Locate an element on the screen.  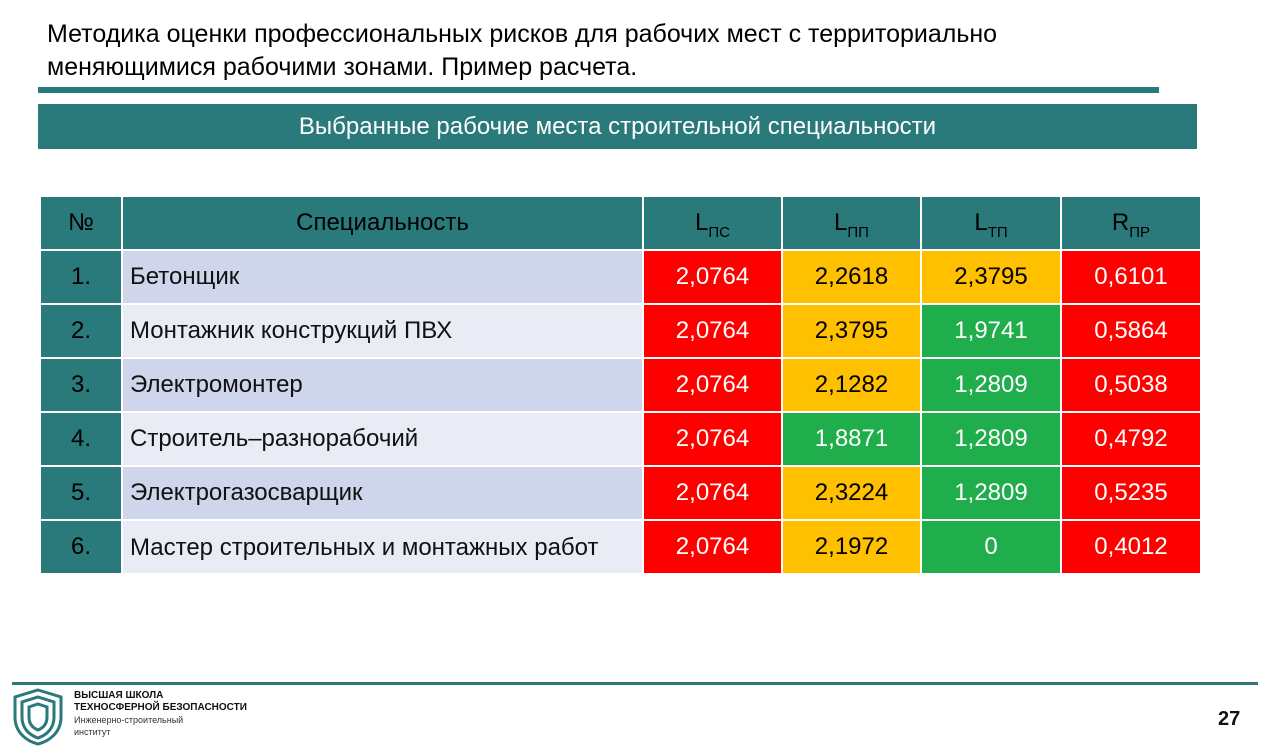
row-specialty: Строитель–разнорабочий is located at coordinates (382, 439).